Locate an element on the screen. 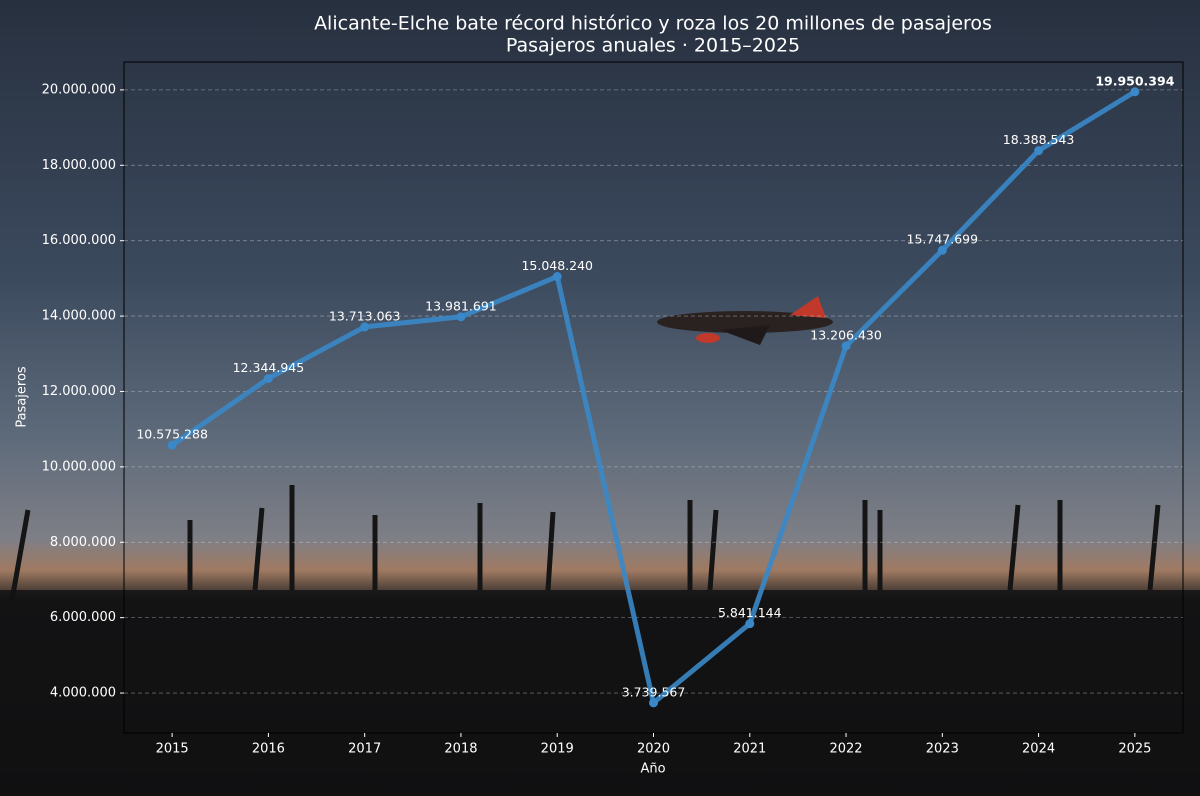 The width and height of the screenshot is (1200, 796). value-label: 15.747.699 is located at coordinates (943, 239).